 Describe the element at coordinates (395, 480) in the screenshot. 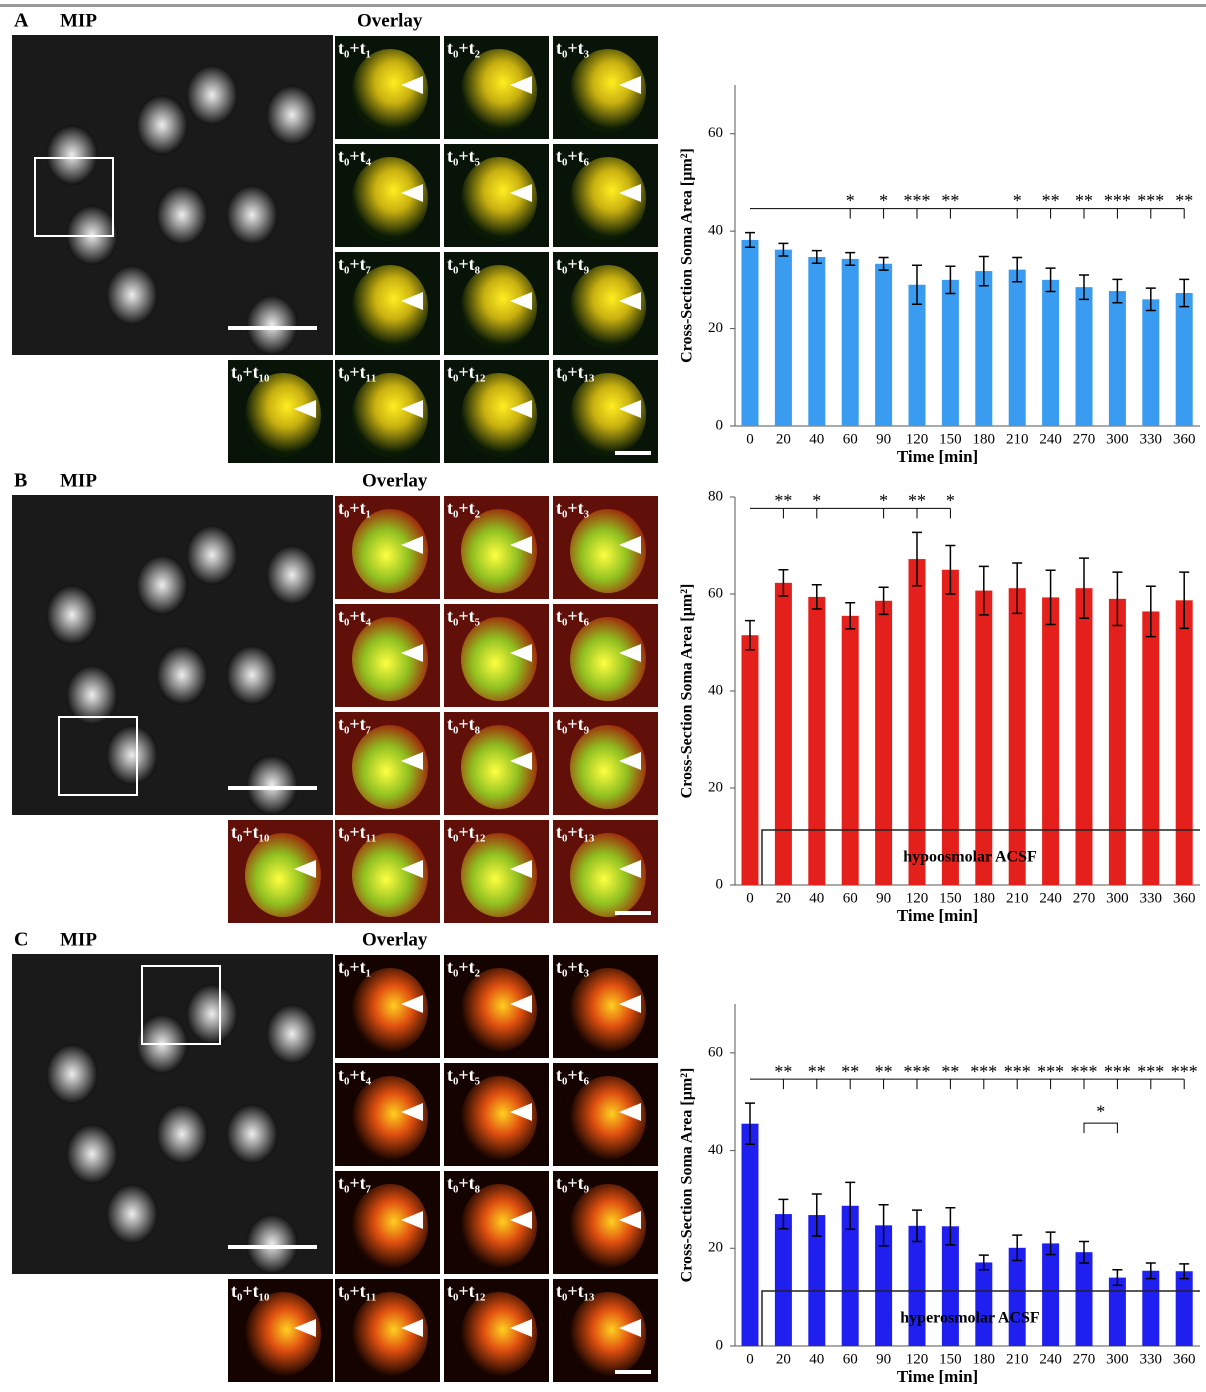

I see `image-title: Overlay` at that location.